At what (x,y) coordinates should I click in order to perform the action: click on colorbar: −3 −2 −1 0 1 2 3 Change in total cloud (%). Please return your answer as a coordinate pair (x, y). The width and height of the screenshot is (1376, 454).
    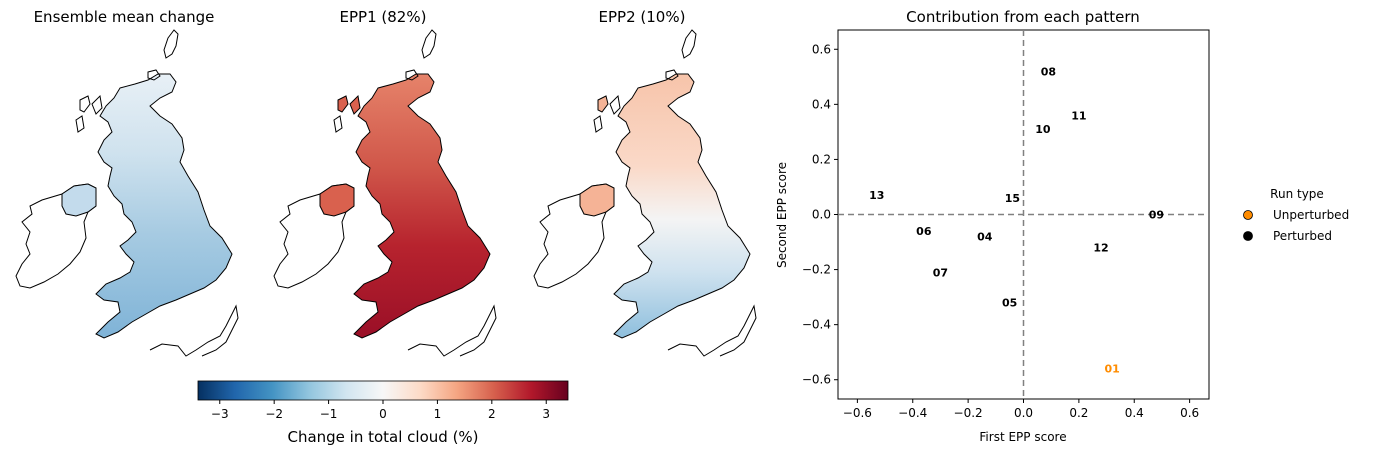
    Looking at the image, I should click on (383, 413).